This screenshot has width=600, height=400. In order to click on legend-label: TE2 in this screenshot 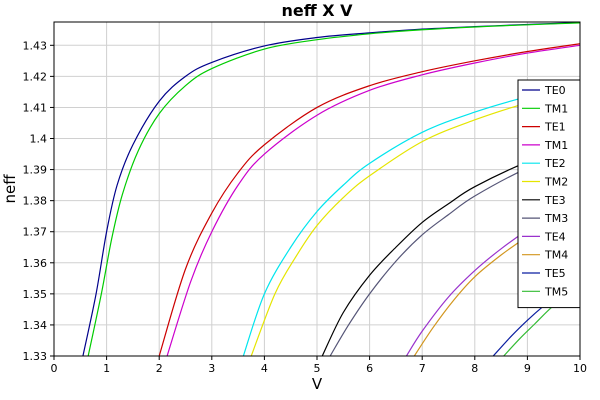, I will do `click(555, 163)`.